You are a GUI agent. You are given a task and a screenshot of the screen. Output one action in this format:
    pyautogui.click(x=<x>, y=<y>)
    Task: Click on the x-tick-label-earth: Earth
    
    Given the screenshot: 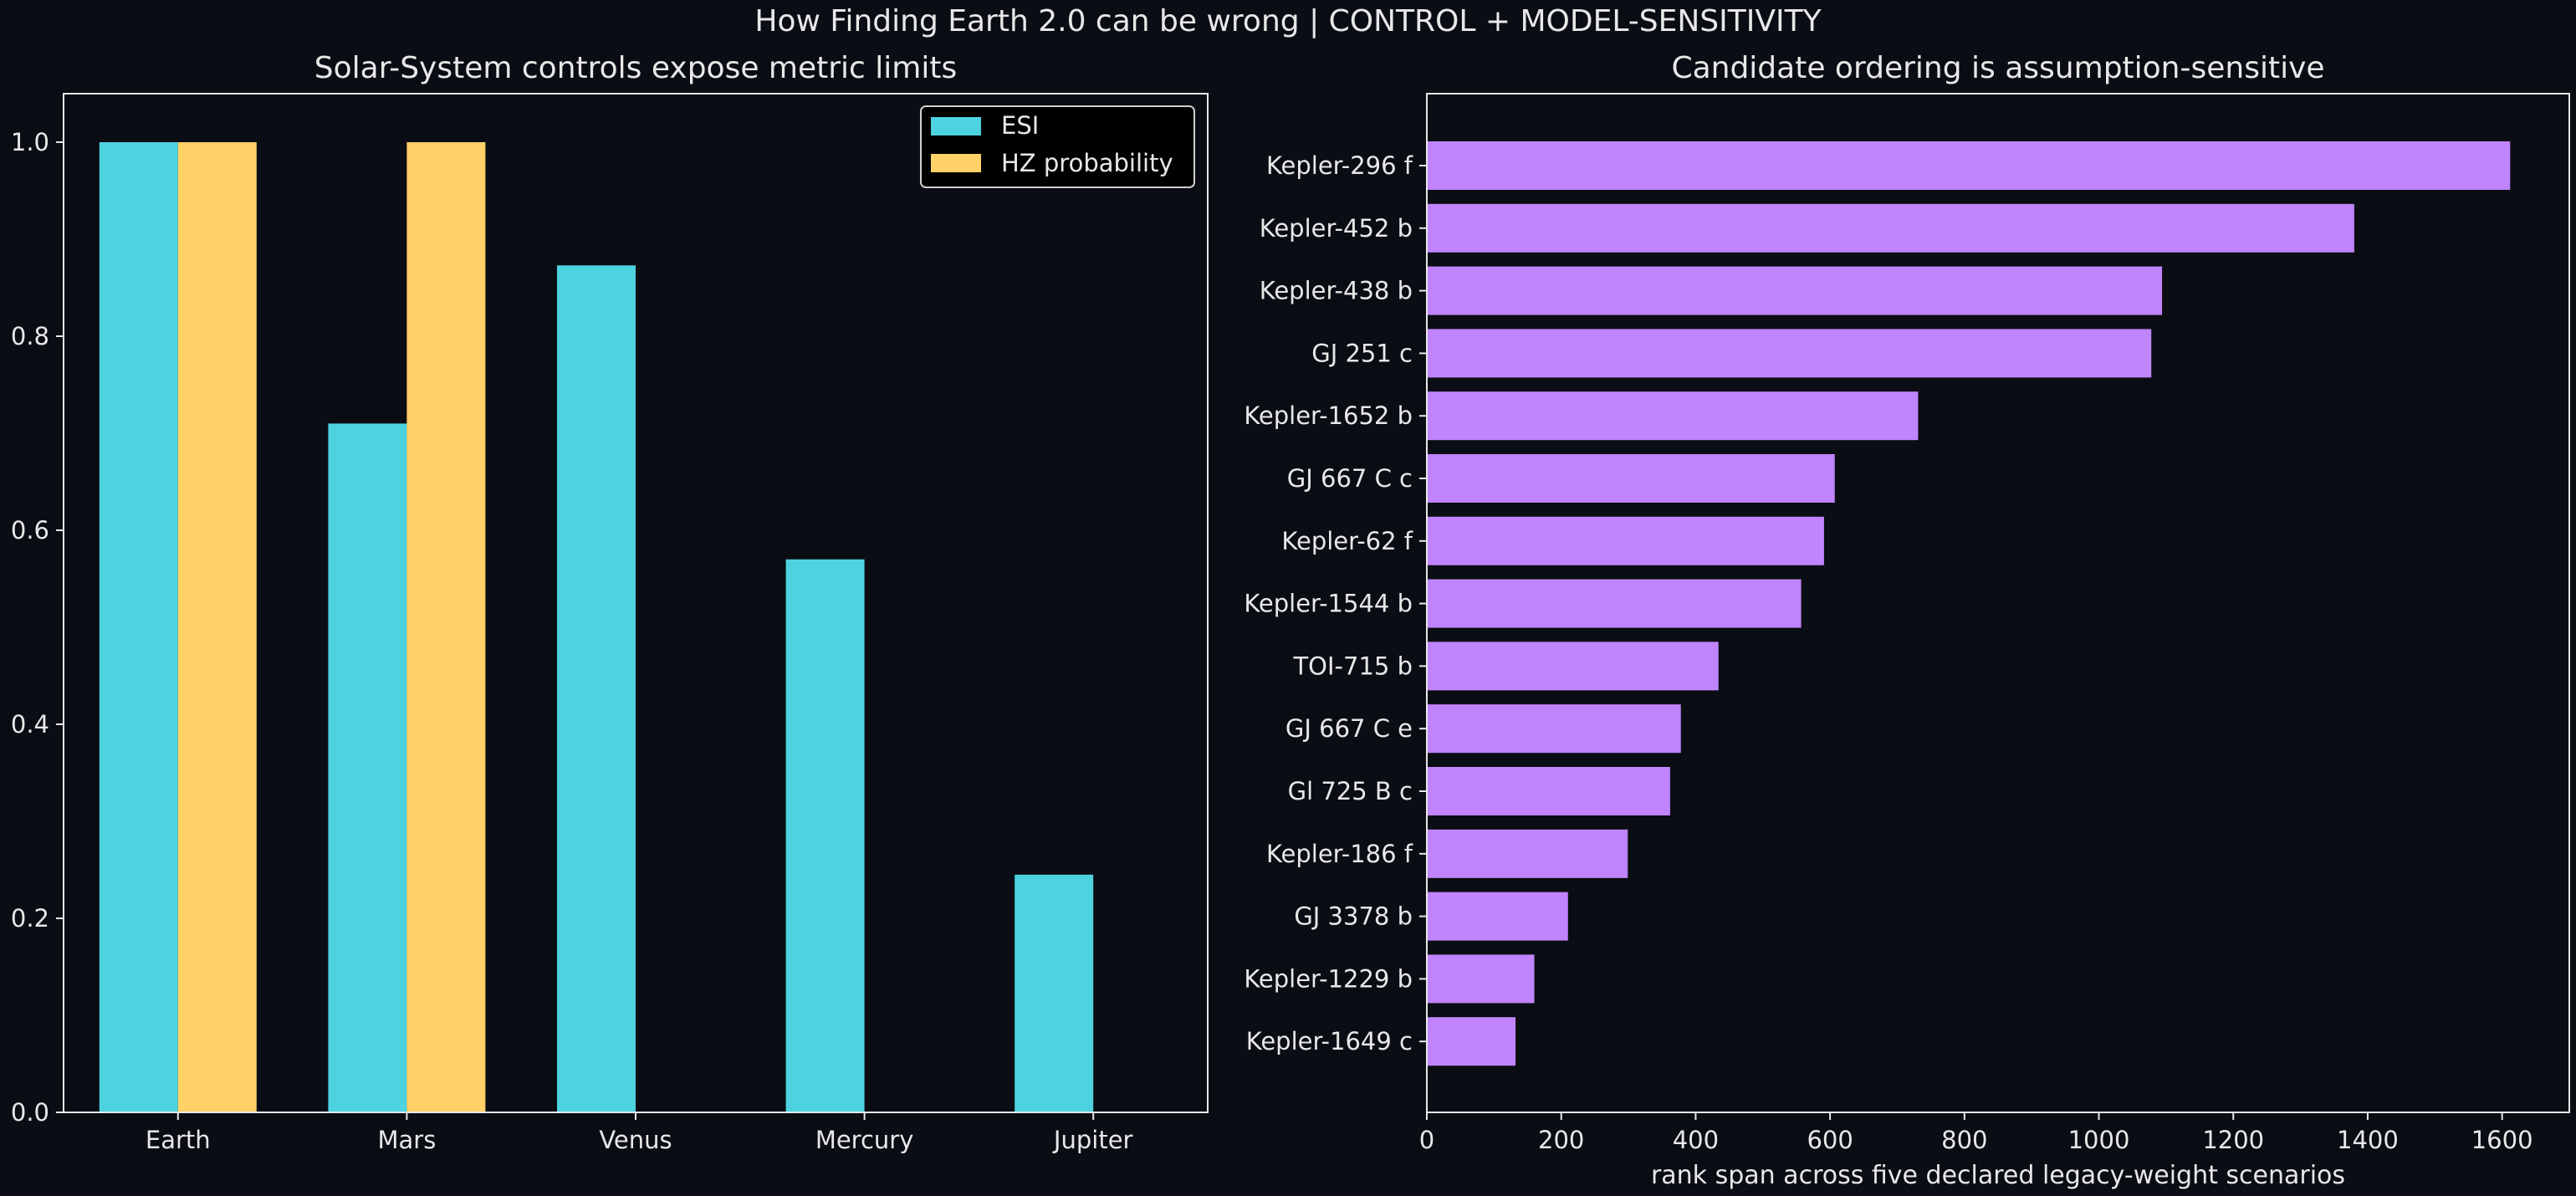 What is the action you would take?
    pyautogui.click(x=178, y=1140)
    